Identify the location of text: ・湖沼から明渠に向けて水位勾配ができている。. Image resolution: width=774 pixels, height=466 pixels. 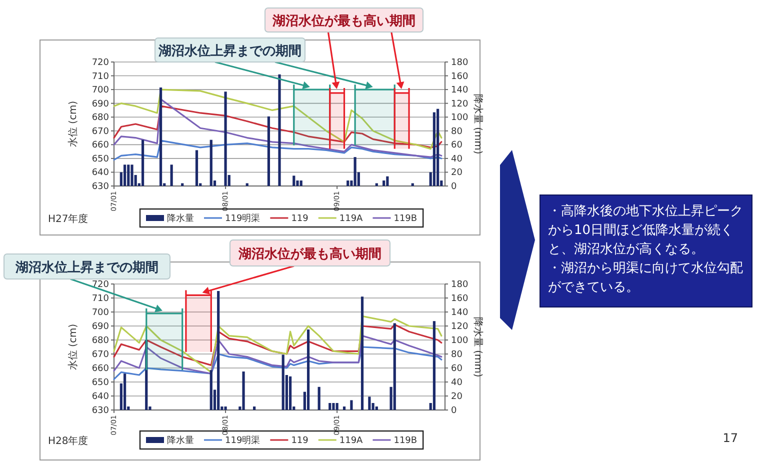
(645, 278).